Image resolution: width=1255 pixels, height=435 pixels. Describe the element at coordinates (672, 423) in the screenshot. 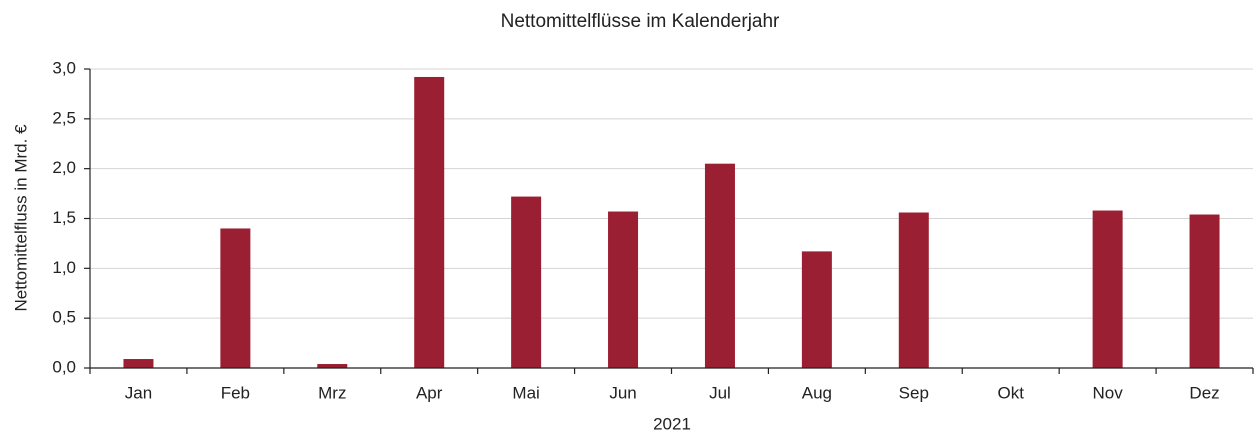

I see `x-axis-label: 2021` at that location.